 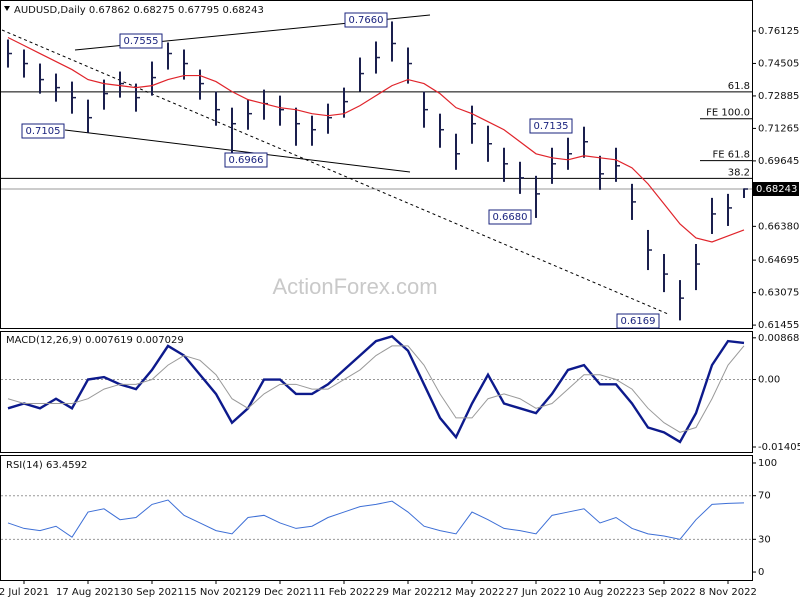 I want to click on y-tick-label: 0.74505, so click(x=778, y=63).